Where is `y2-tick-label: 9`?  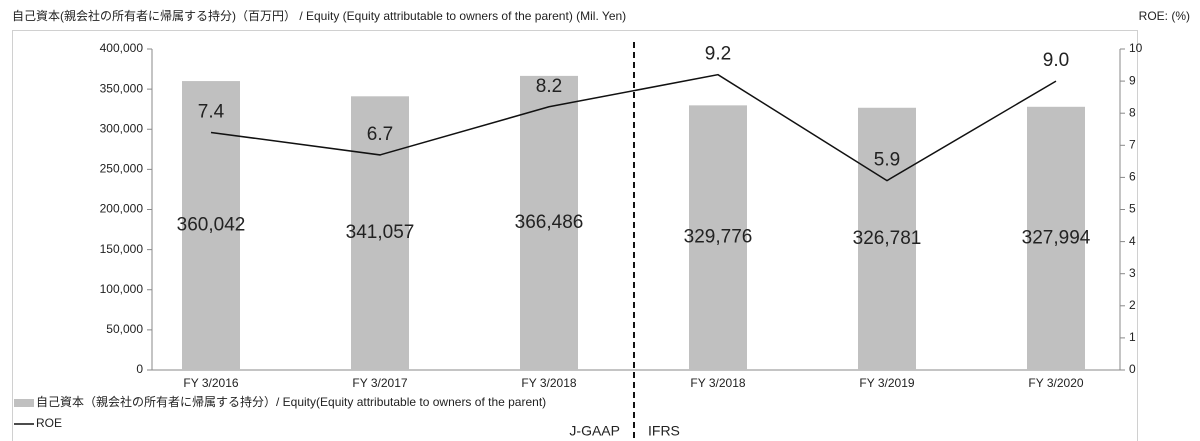
y2-tick-label: 9 is located at coordinates (1132, 80).